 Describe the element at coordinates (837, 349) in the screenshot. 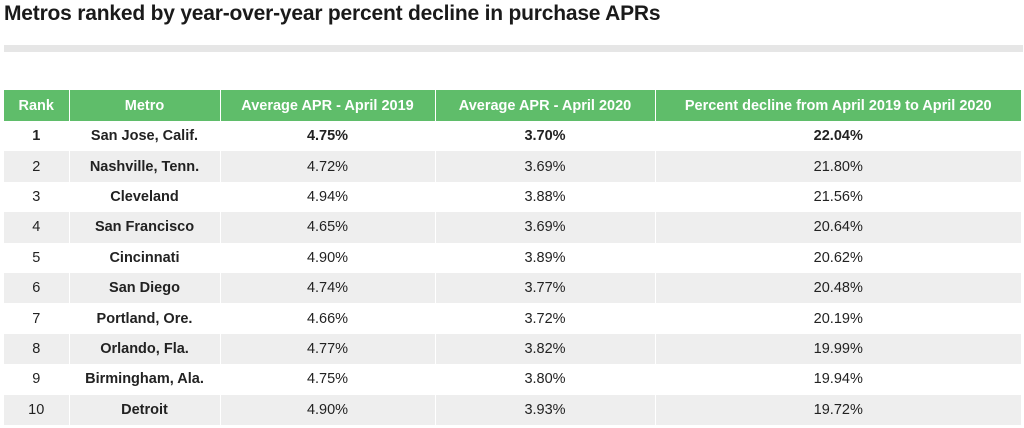

I see `decline-cell: 19.99%` at that location.